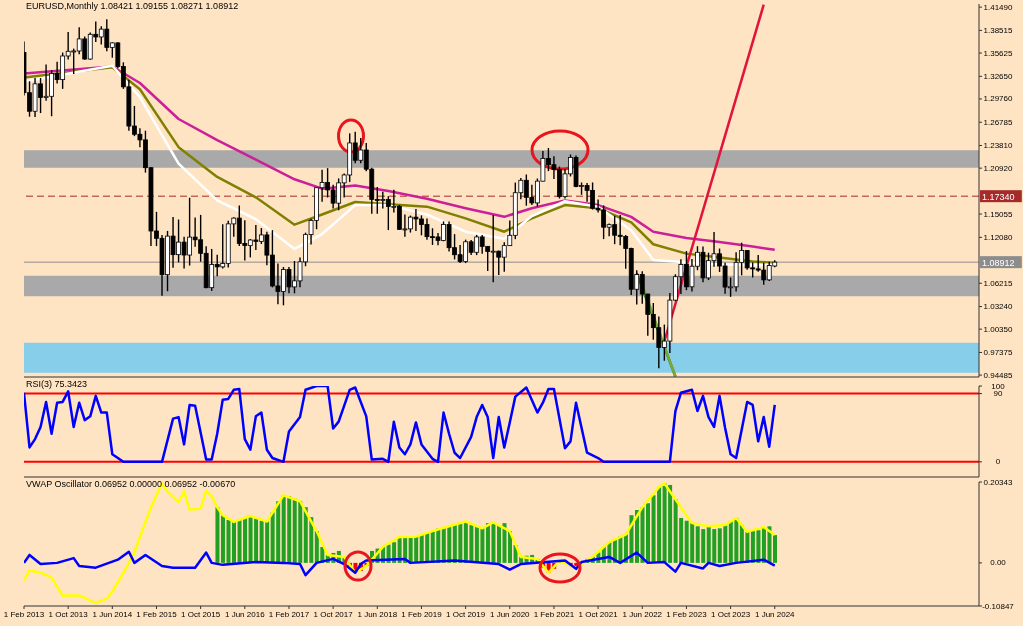 This screenshot has width=1023, height=626. I want to click on x-tick-label: 1 Oct 2015, so click(201, 614).